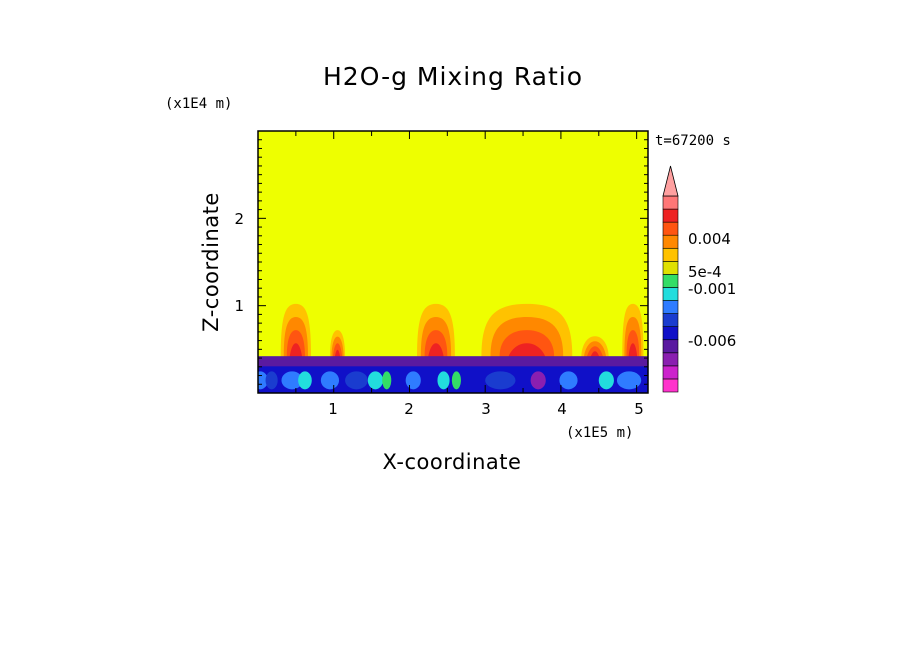  What do you see at coordinates (670, 181) in the screenshot?
I see `colorbar-over-arrow` at bounding box center [670, 181].